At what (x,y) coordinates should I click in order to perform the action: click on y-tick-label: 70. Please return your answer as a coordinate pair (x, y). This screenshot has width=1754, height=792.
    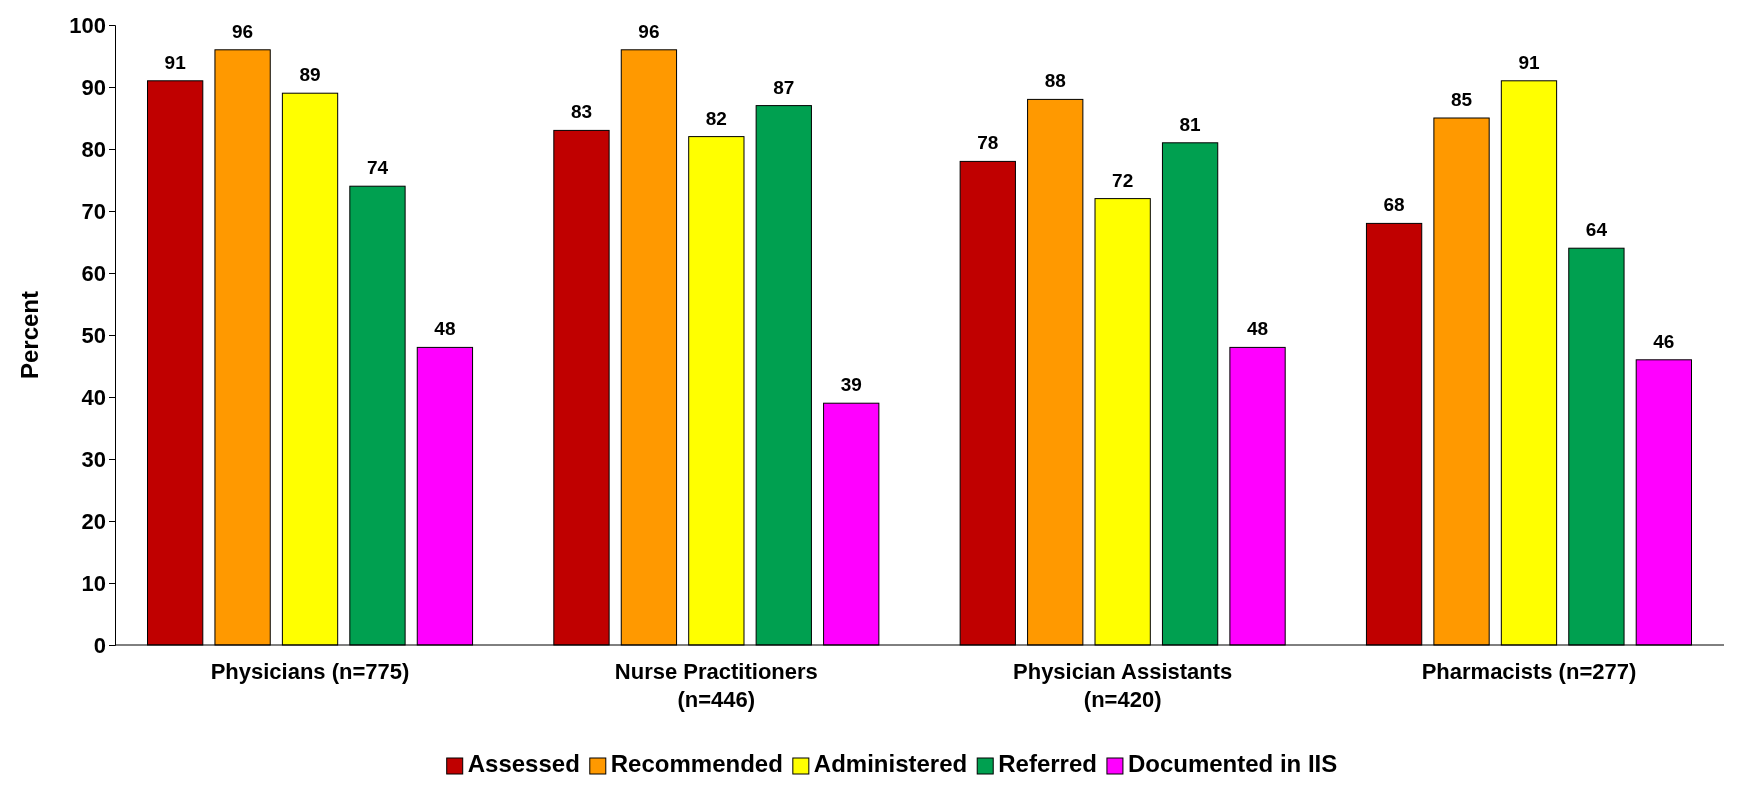
    Looking at the image, I should click on (93, 211).